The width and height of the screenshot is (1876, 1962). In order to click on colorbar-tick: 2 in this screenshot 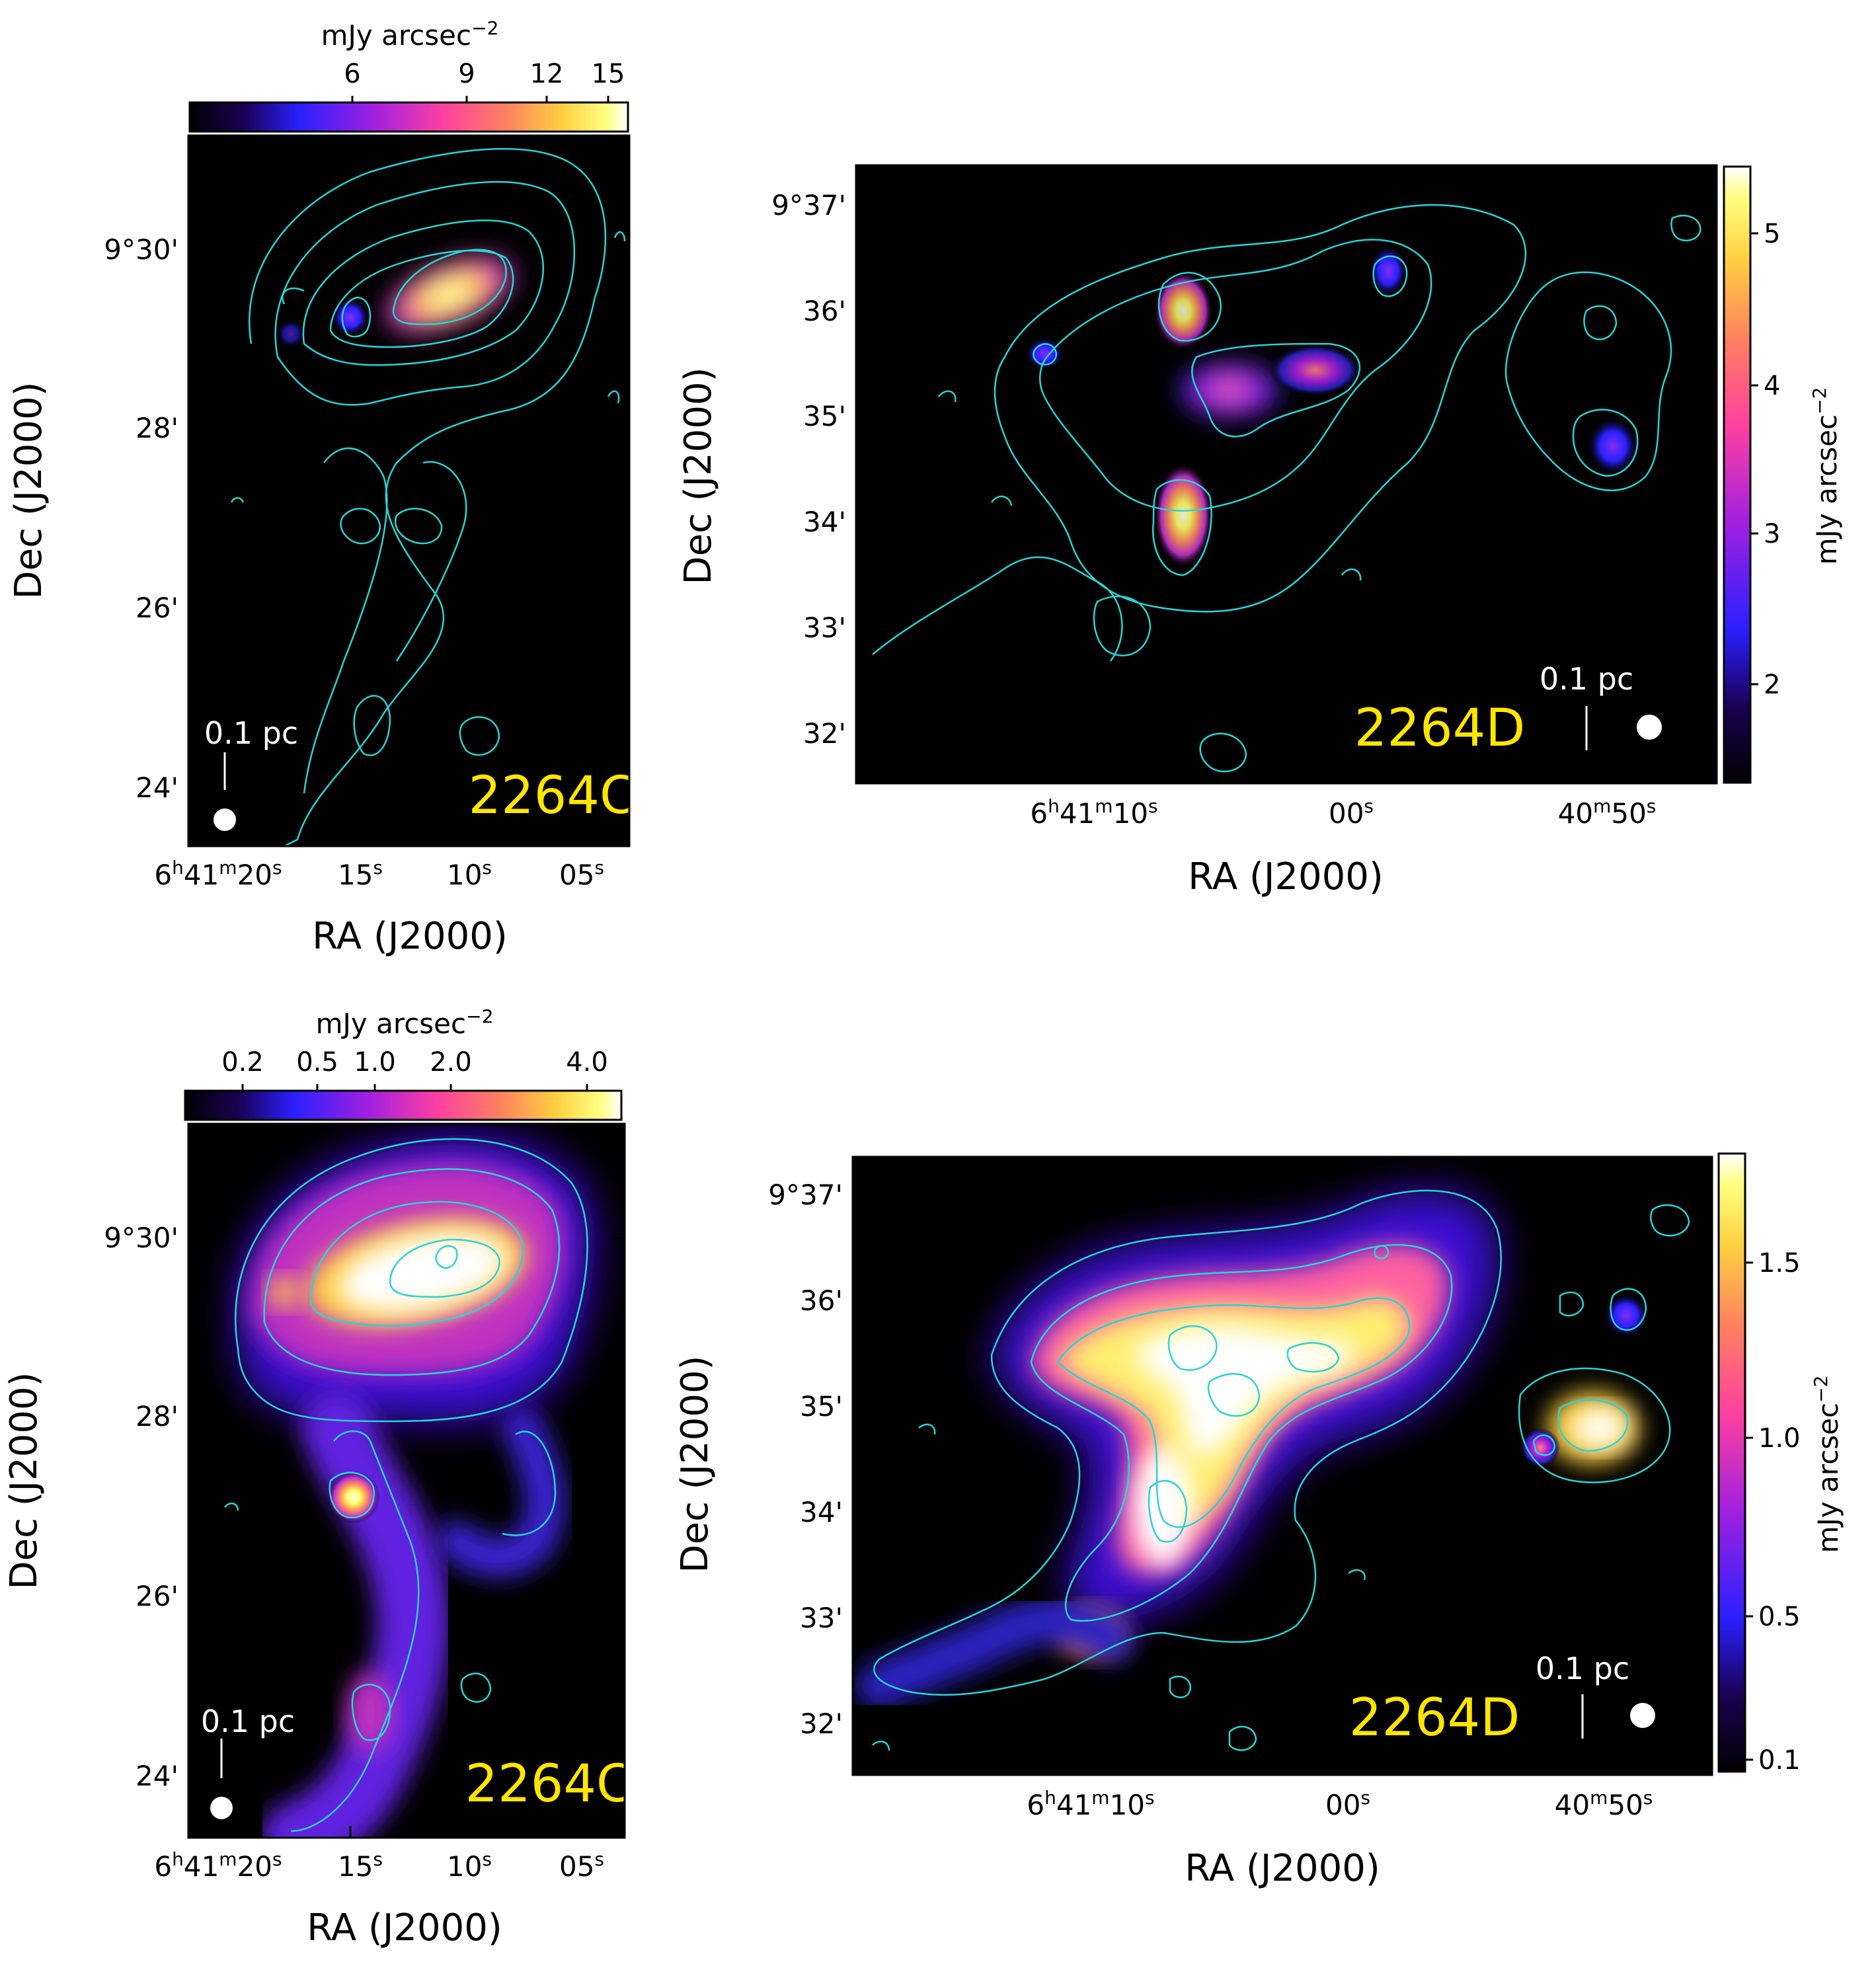, I will do `click(1772, 685)`.